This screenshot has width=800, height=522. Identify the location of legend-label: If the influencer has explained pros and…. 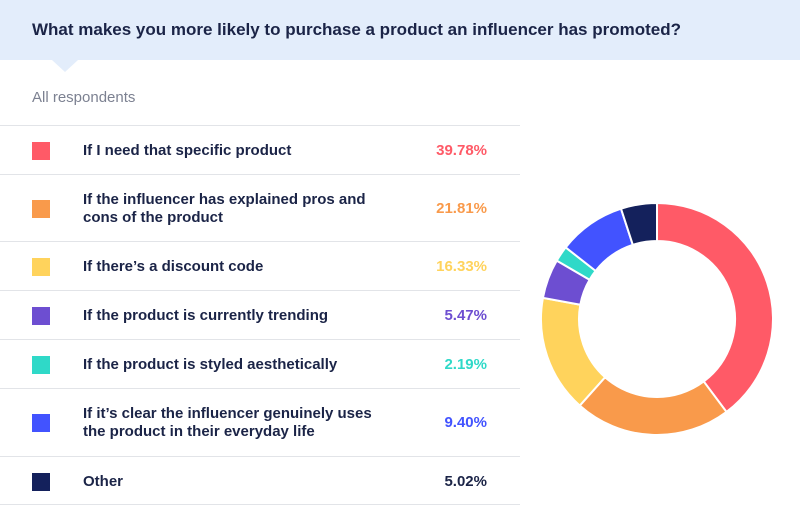
(224, 208).